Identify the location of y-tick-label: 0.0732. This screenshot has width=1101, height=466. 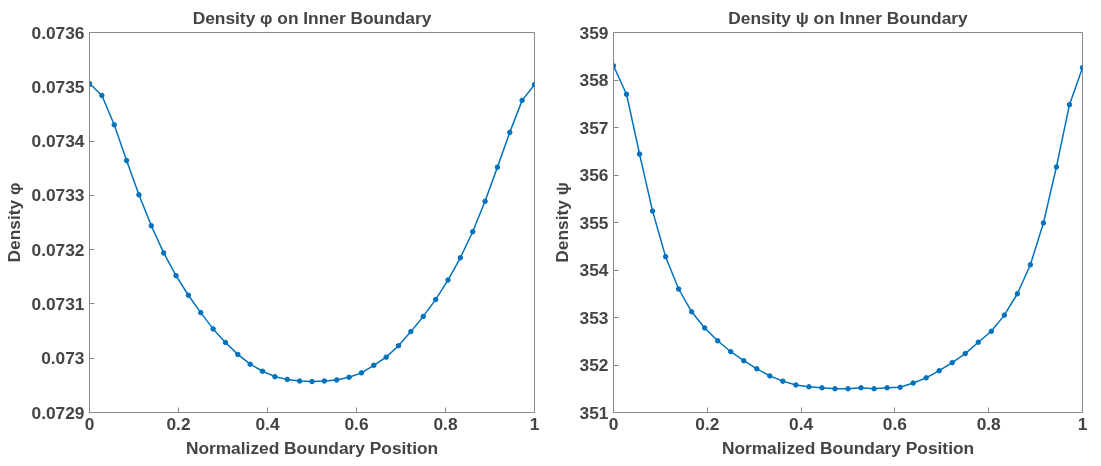
(58, 249).